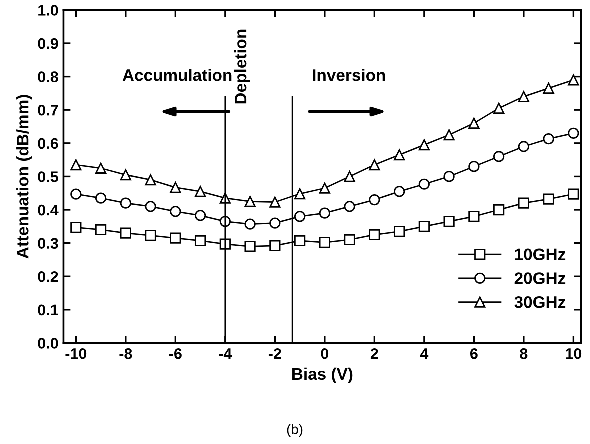 The image size is (590, 444). What do you see at coordinates (48, 310) in the screenshot?
I see `y-tick-label: 0.1` at bounding box center [48, 310].